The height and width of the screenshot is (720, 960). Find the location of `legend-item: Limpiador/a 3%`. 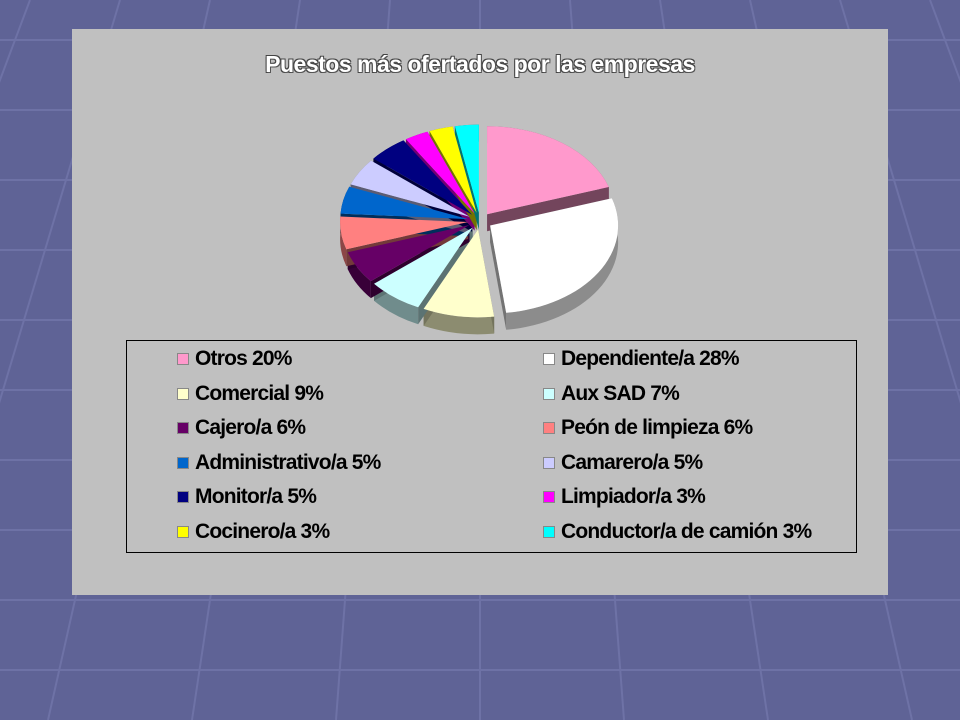

legend-item: Limpiador/a 3% is located at coordinates (624, 497).